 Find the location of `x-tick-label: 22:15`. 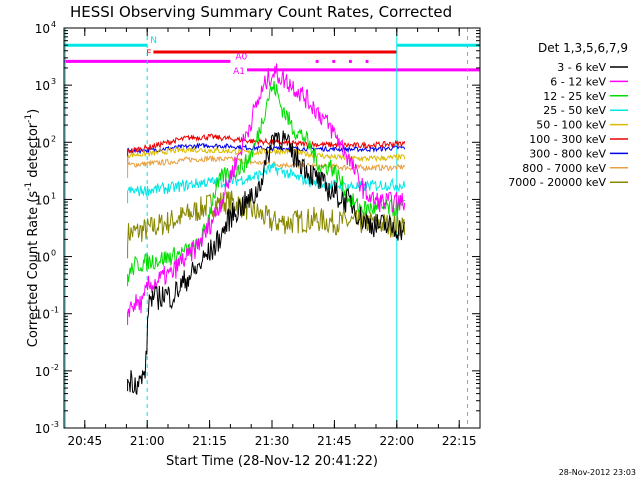

x-tick-label: 22:15 is located at coordinates (459, 441).